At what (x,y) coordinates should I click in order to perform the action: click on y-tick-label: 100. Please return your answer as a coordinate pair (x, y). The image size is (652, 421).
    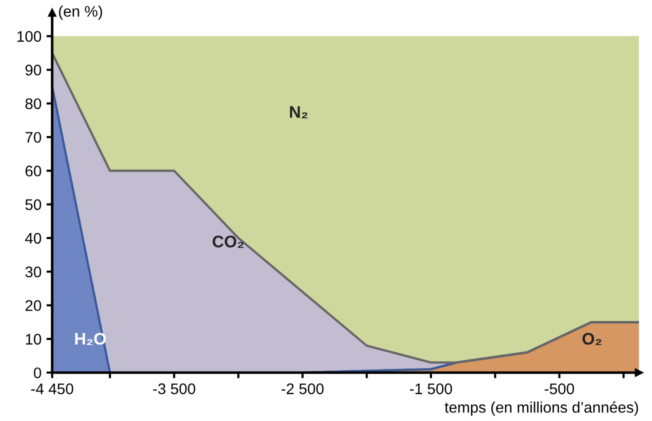
    Looking at the image, I should click on (29, 36).